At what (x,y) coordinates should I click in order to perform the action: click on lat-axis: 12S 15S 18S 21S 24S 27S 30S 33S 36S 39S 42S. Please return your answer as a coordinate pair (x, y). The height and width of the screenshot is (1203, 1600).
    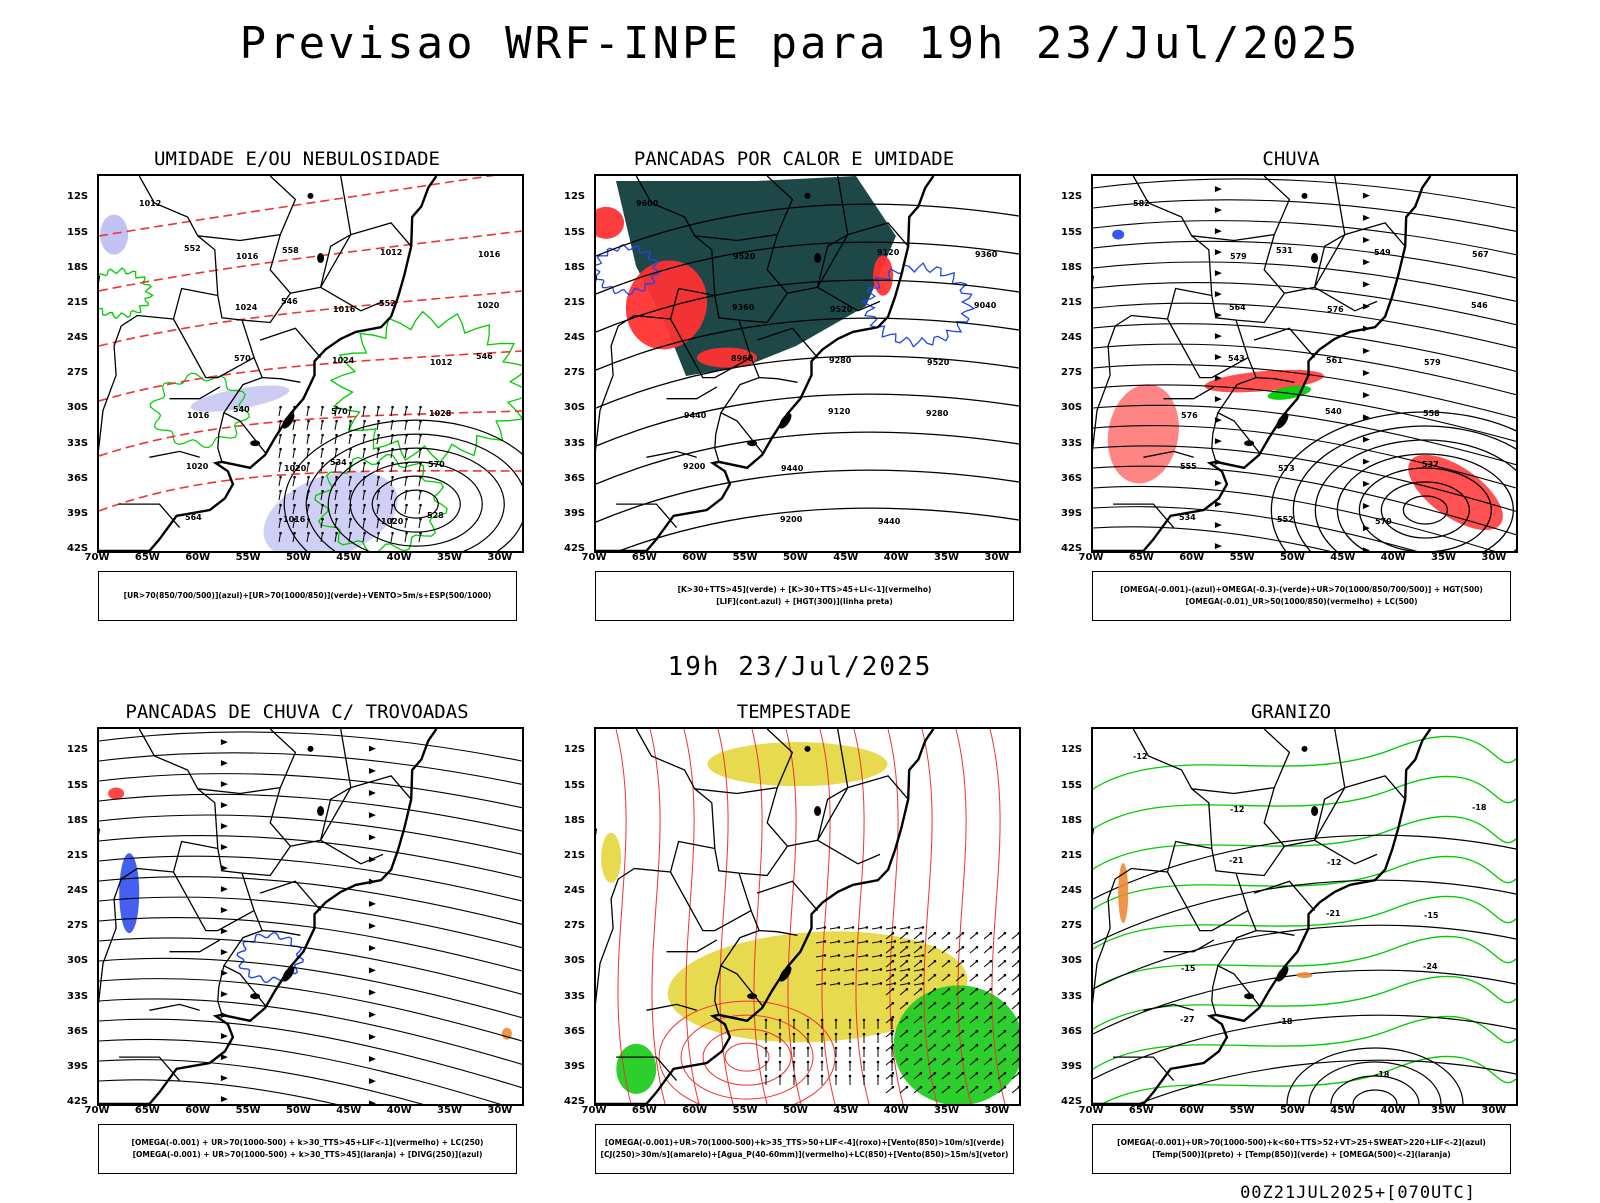
    Looking at the image, I should click on (82, 917).